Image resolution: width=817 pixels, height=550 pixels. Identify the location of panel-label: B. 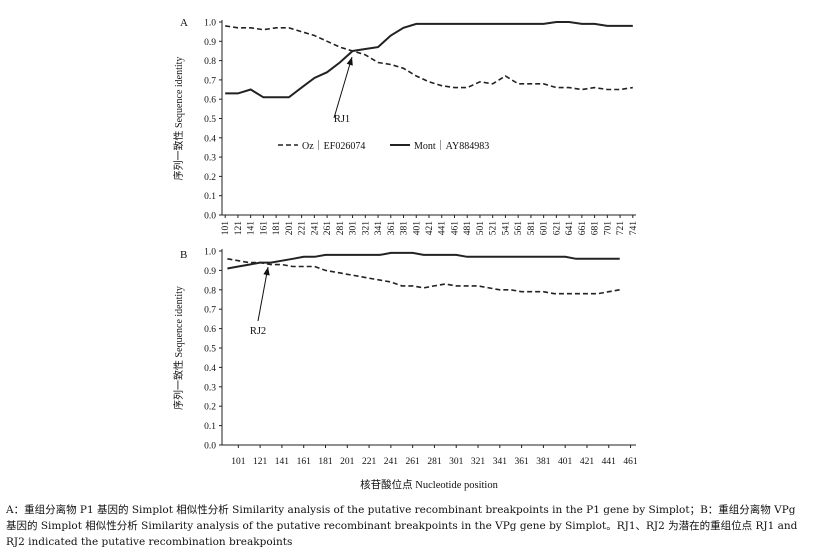
(183, 255).